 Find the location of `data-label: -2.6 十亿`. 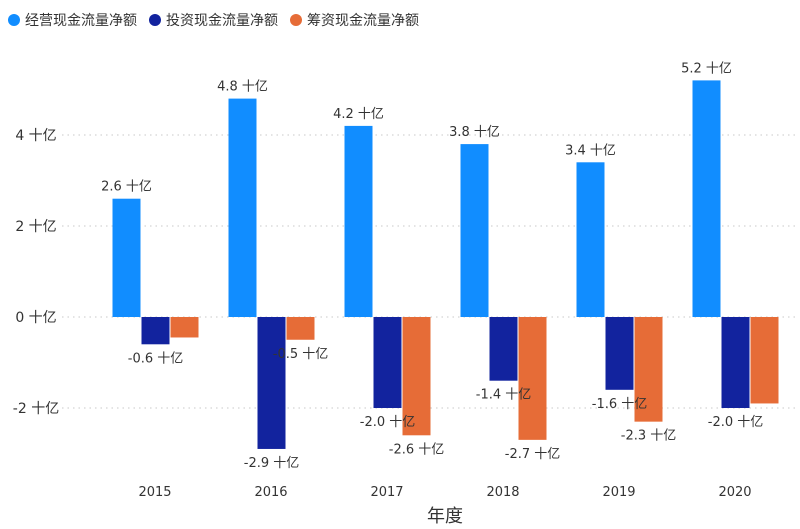

data-label: -2.6 十亿 is located at coordinates (417, 449).